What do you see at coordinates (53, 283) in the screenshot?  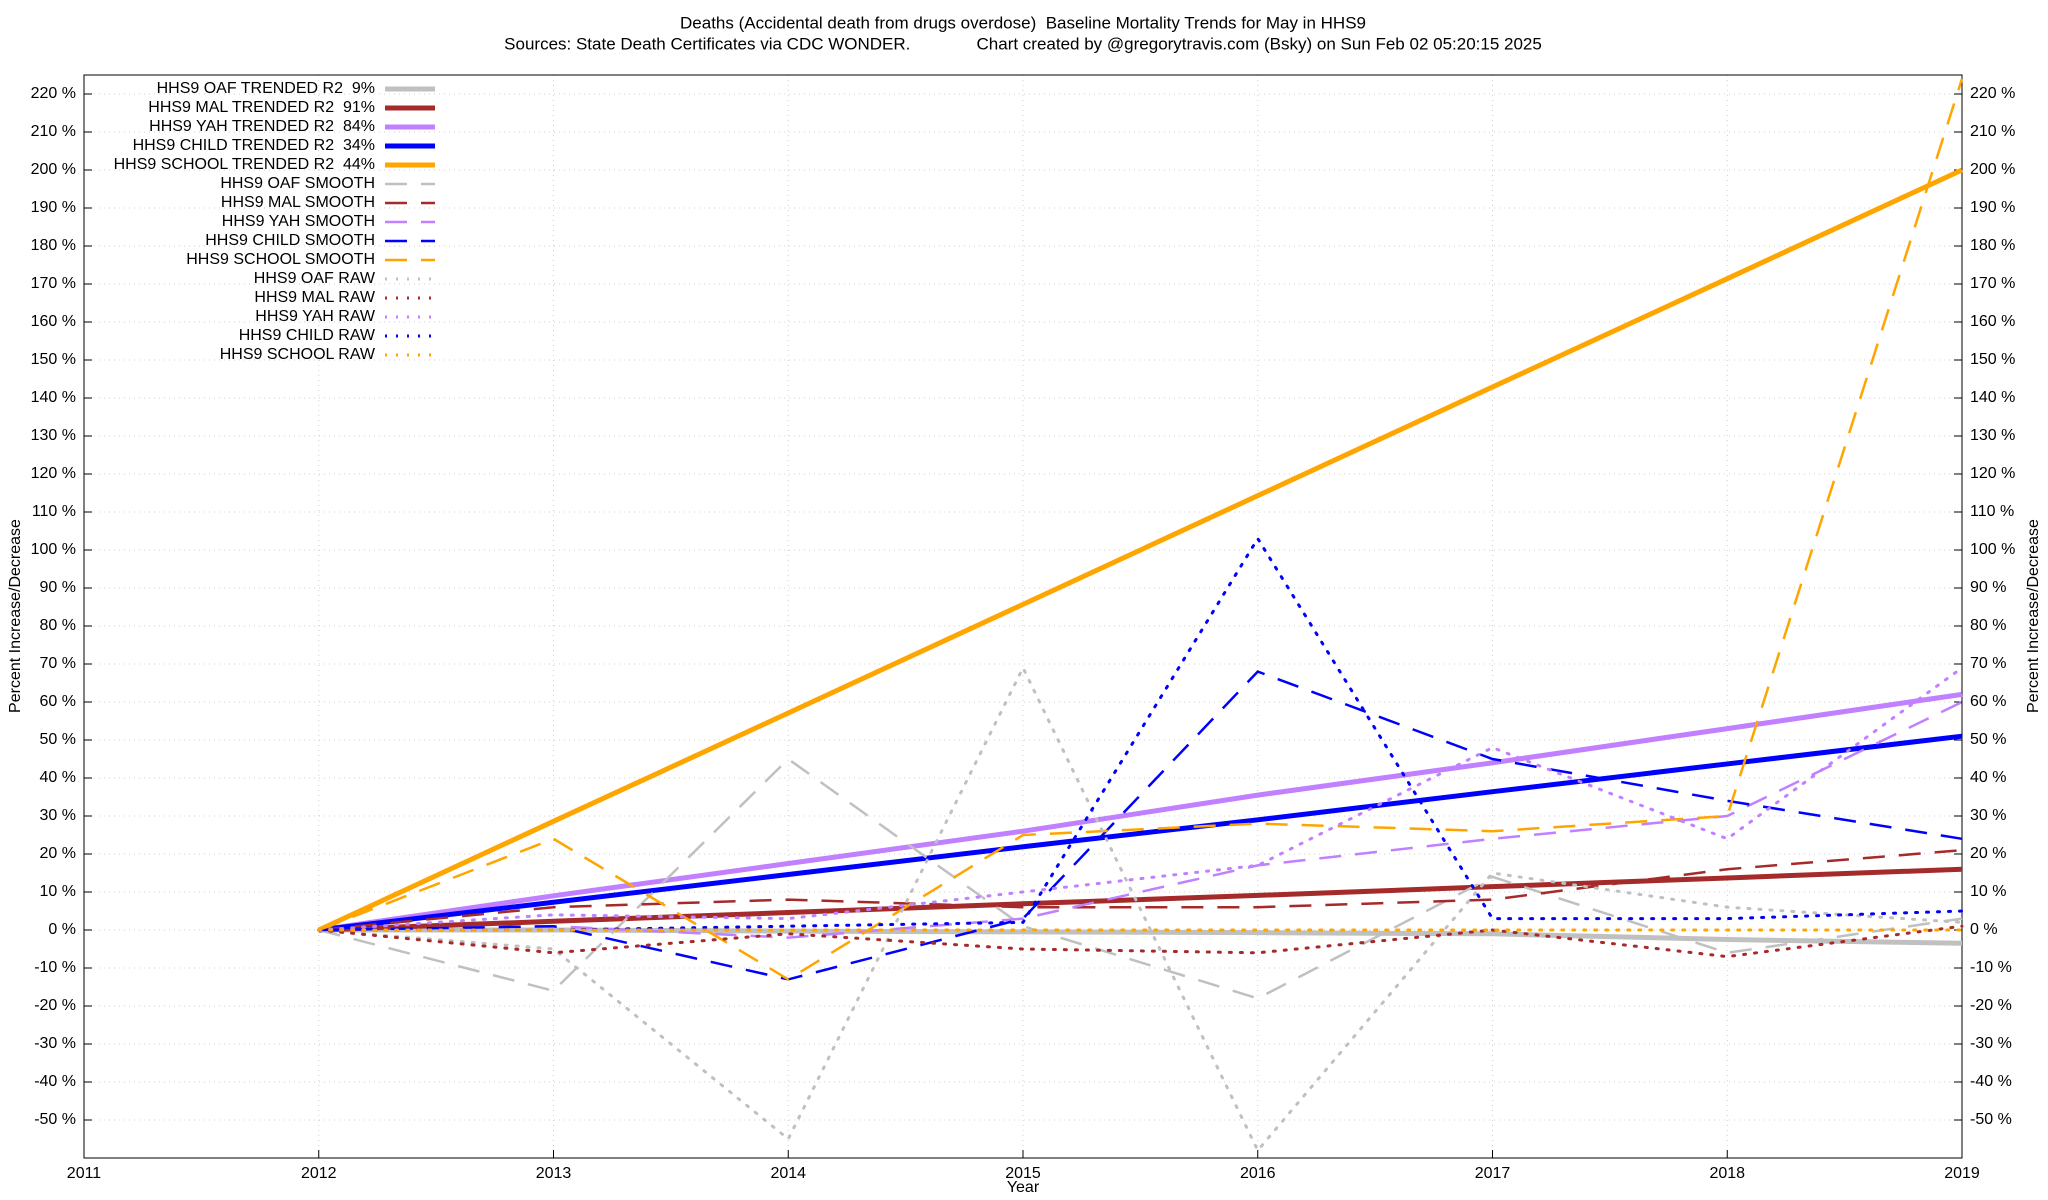 I see `y-tick-label: 170 %` at bounding box center [53, 283].